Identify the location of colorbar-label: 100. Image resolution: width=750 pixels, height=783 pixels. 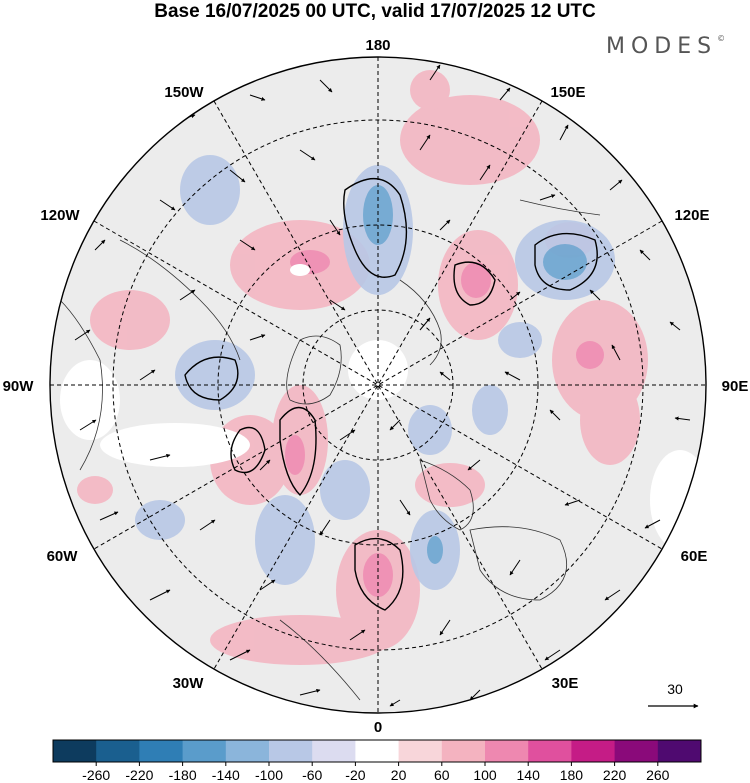
(485, 775).